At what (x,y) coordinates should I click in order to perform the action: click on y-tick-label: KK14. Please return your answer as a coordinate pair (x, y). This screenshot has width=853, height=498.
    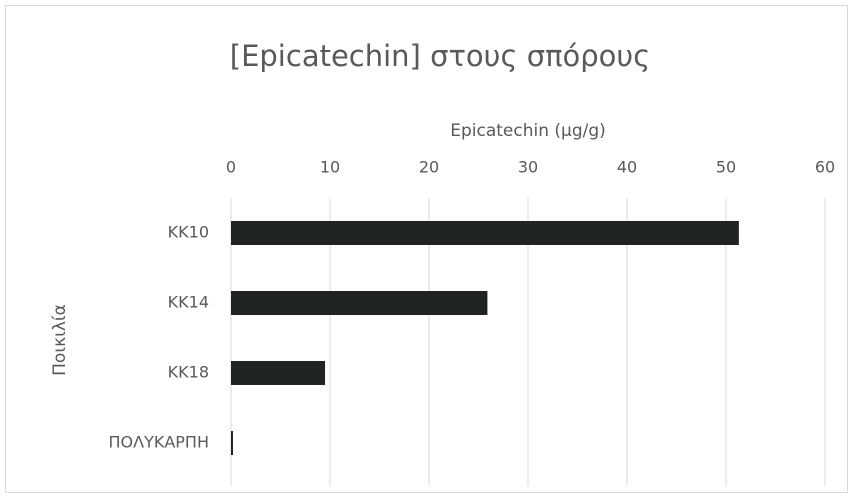
    Looking at the image, I should click on (188, 302).